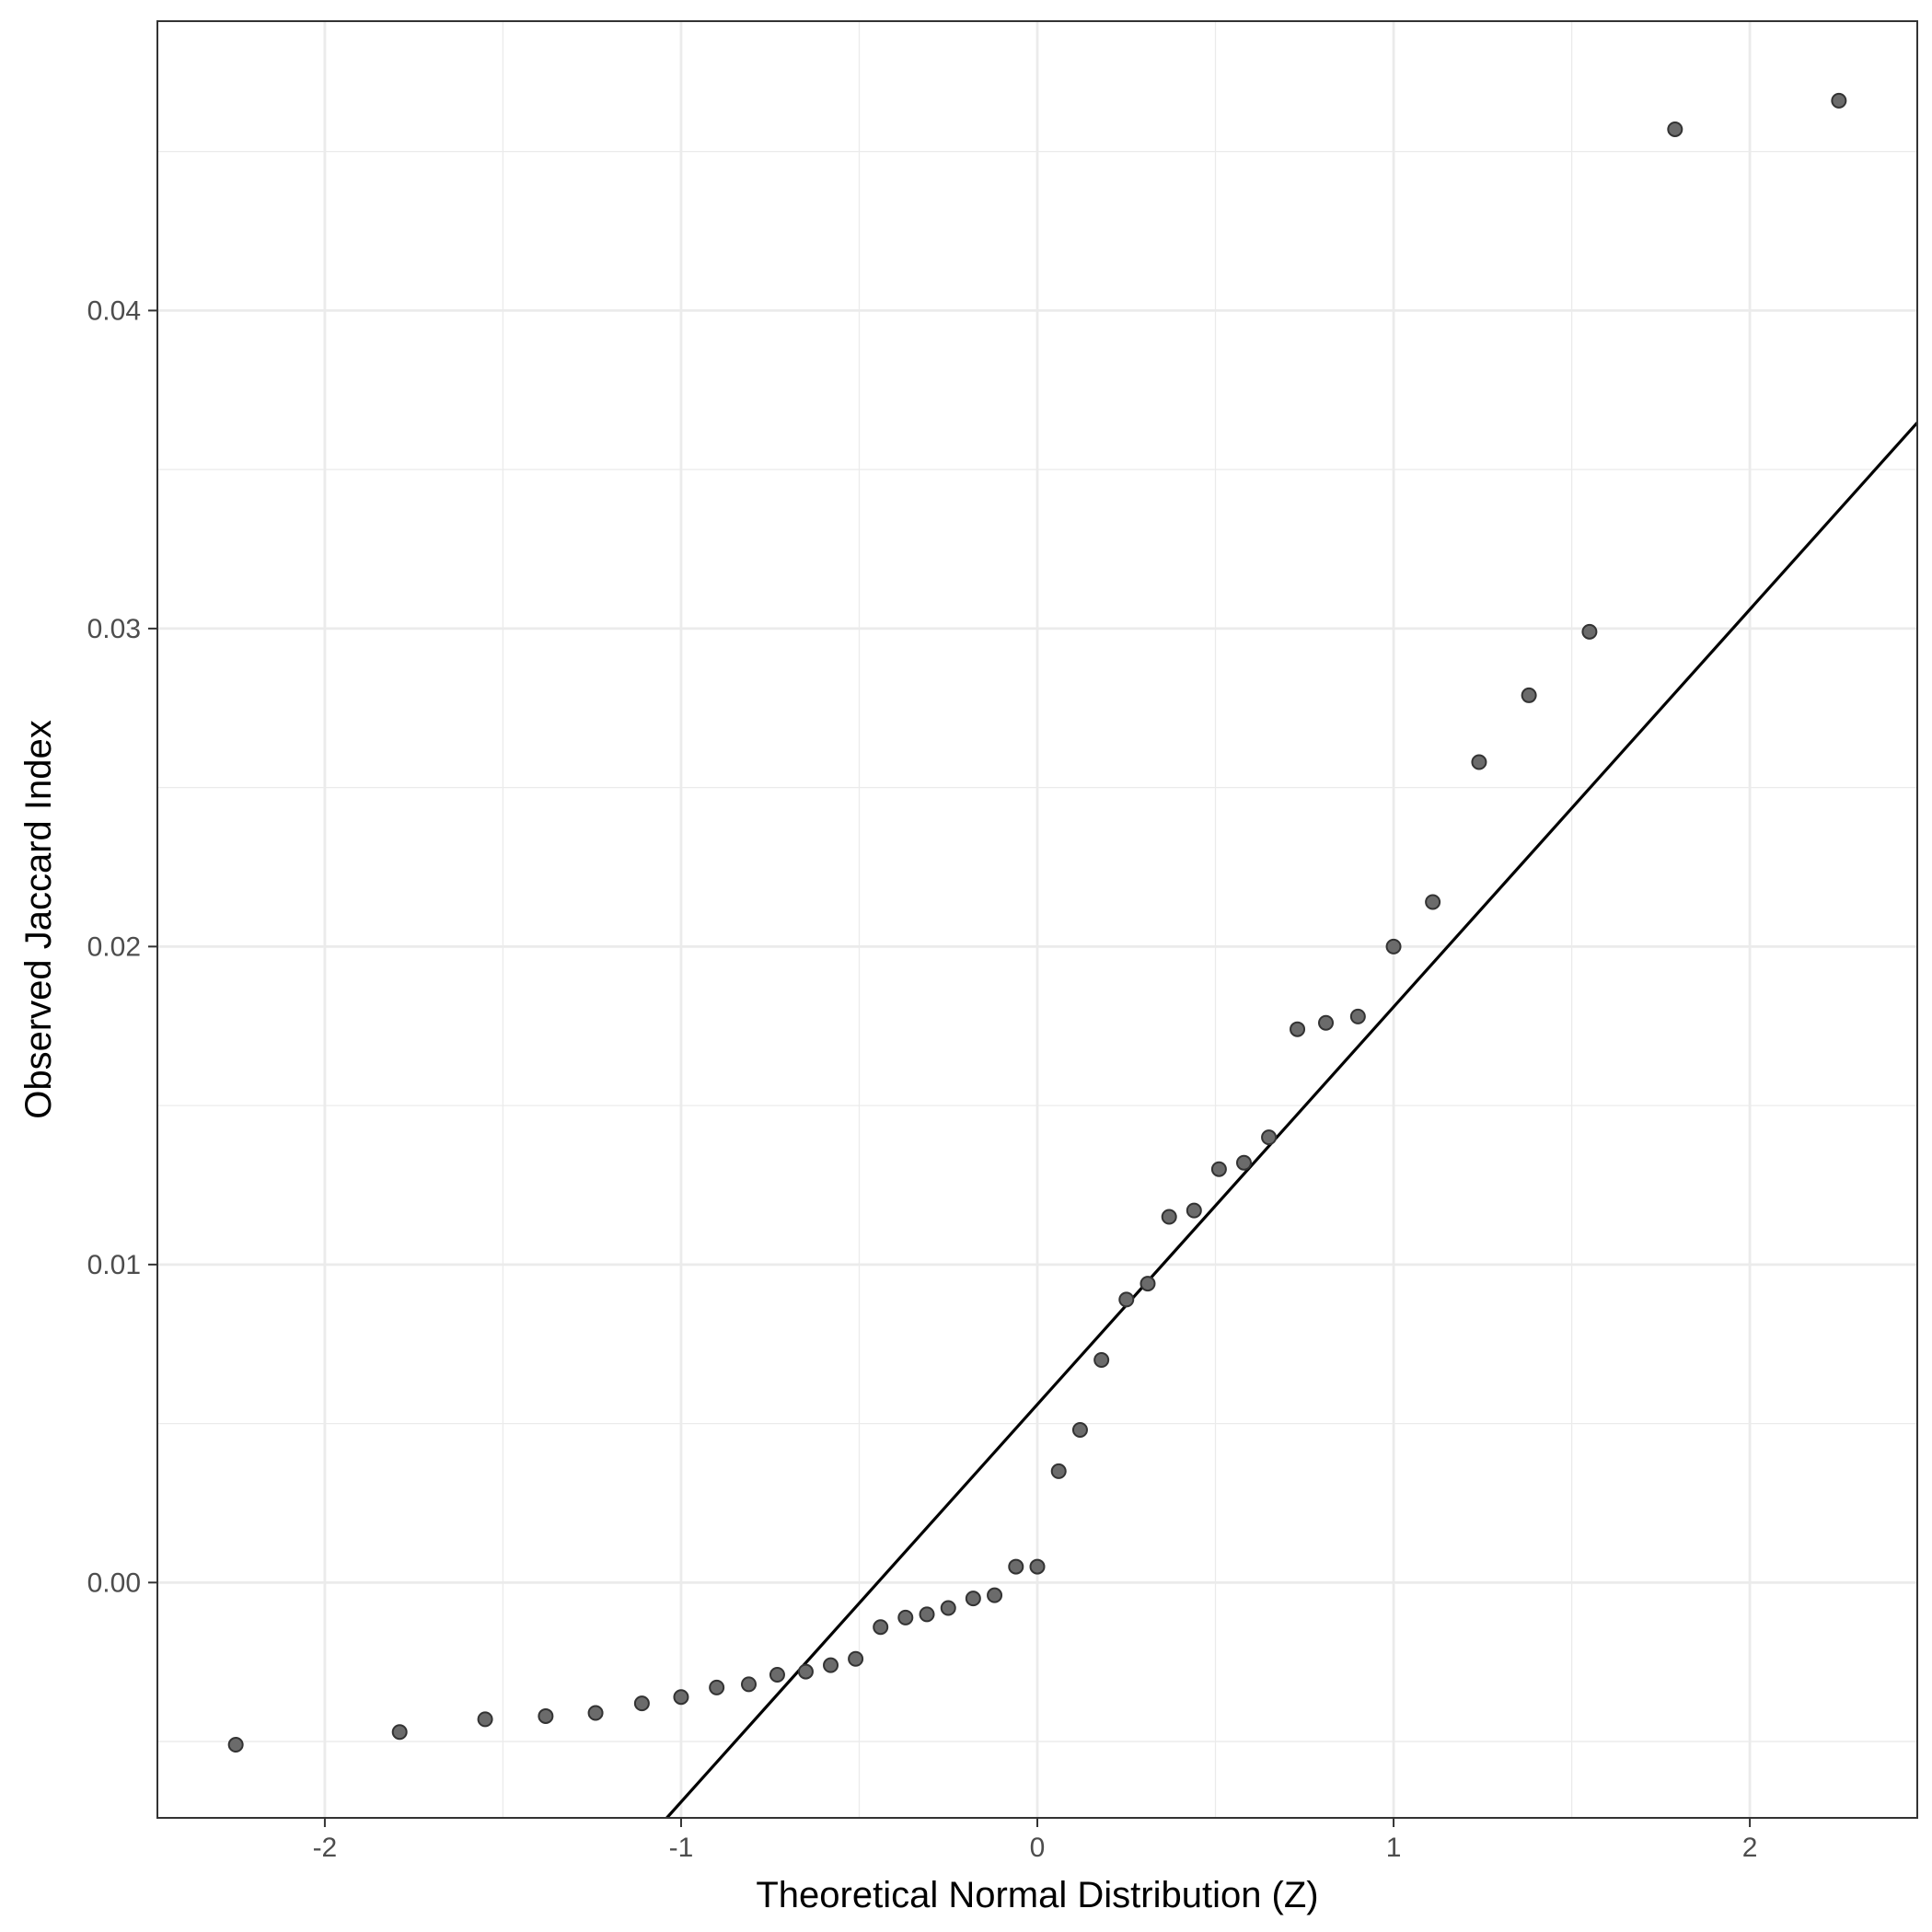 The width and height of the screenshot is (1932, 1932). Describe the element at coordinates (114, 310) in the screenshot. I see `y-tick-label: 0.04` at that location.